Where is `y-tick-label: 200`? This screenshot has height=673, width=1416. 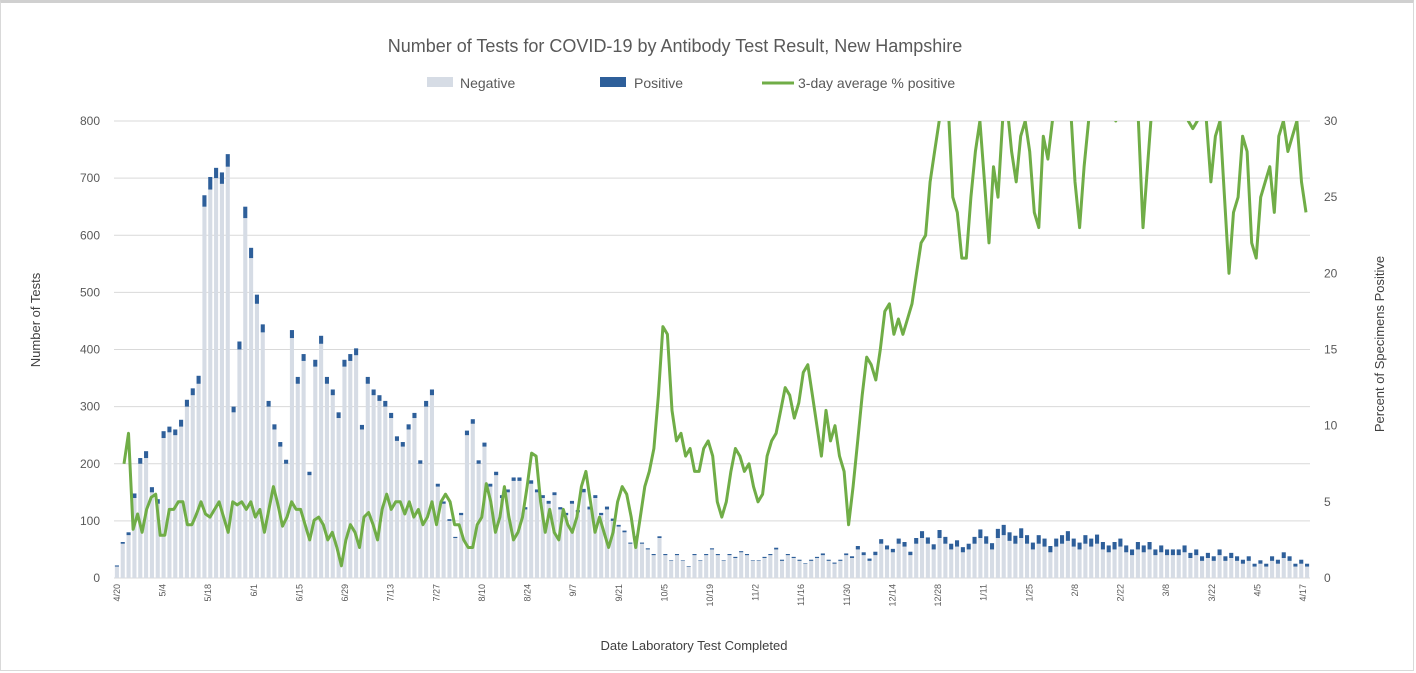 y-tick-label: 200 is located at coordinates (90, 464).